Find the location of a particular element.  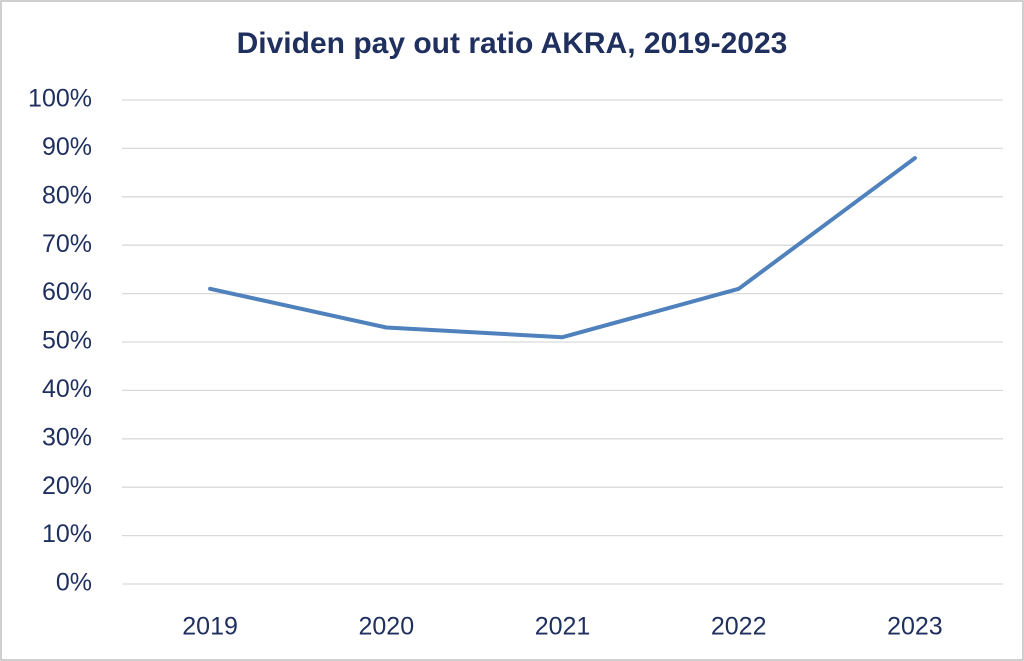

y-tick-label: 30% is located at coordinates (67, 437).